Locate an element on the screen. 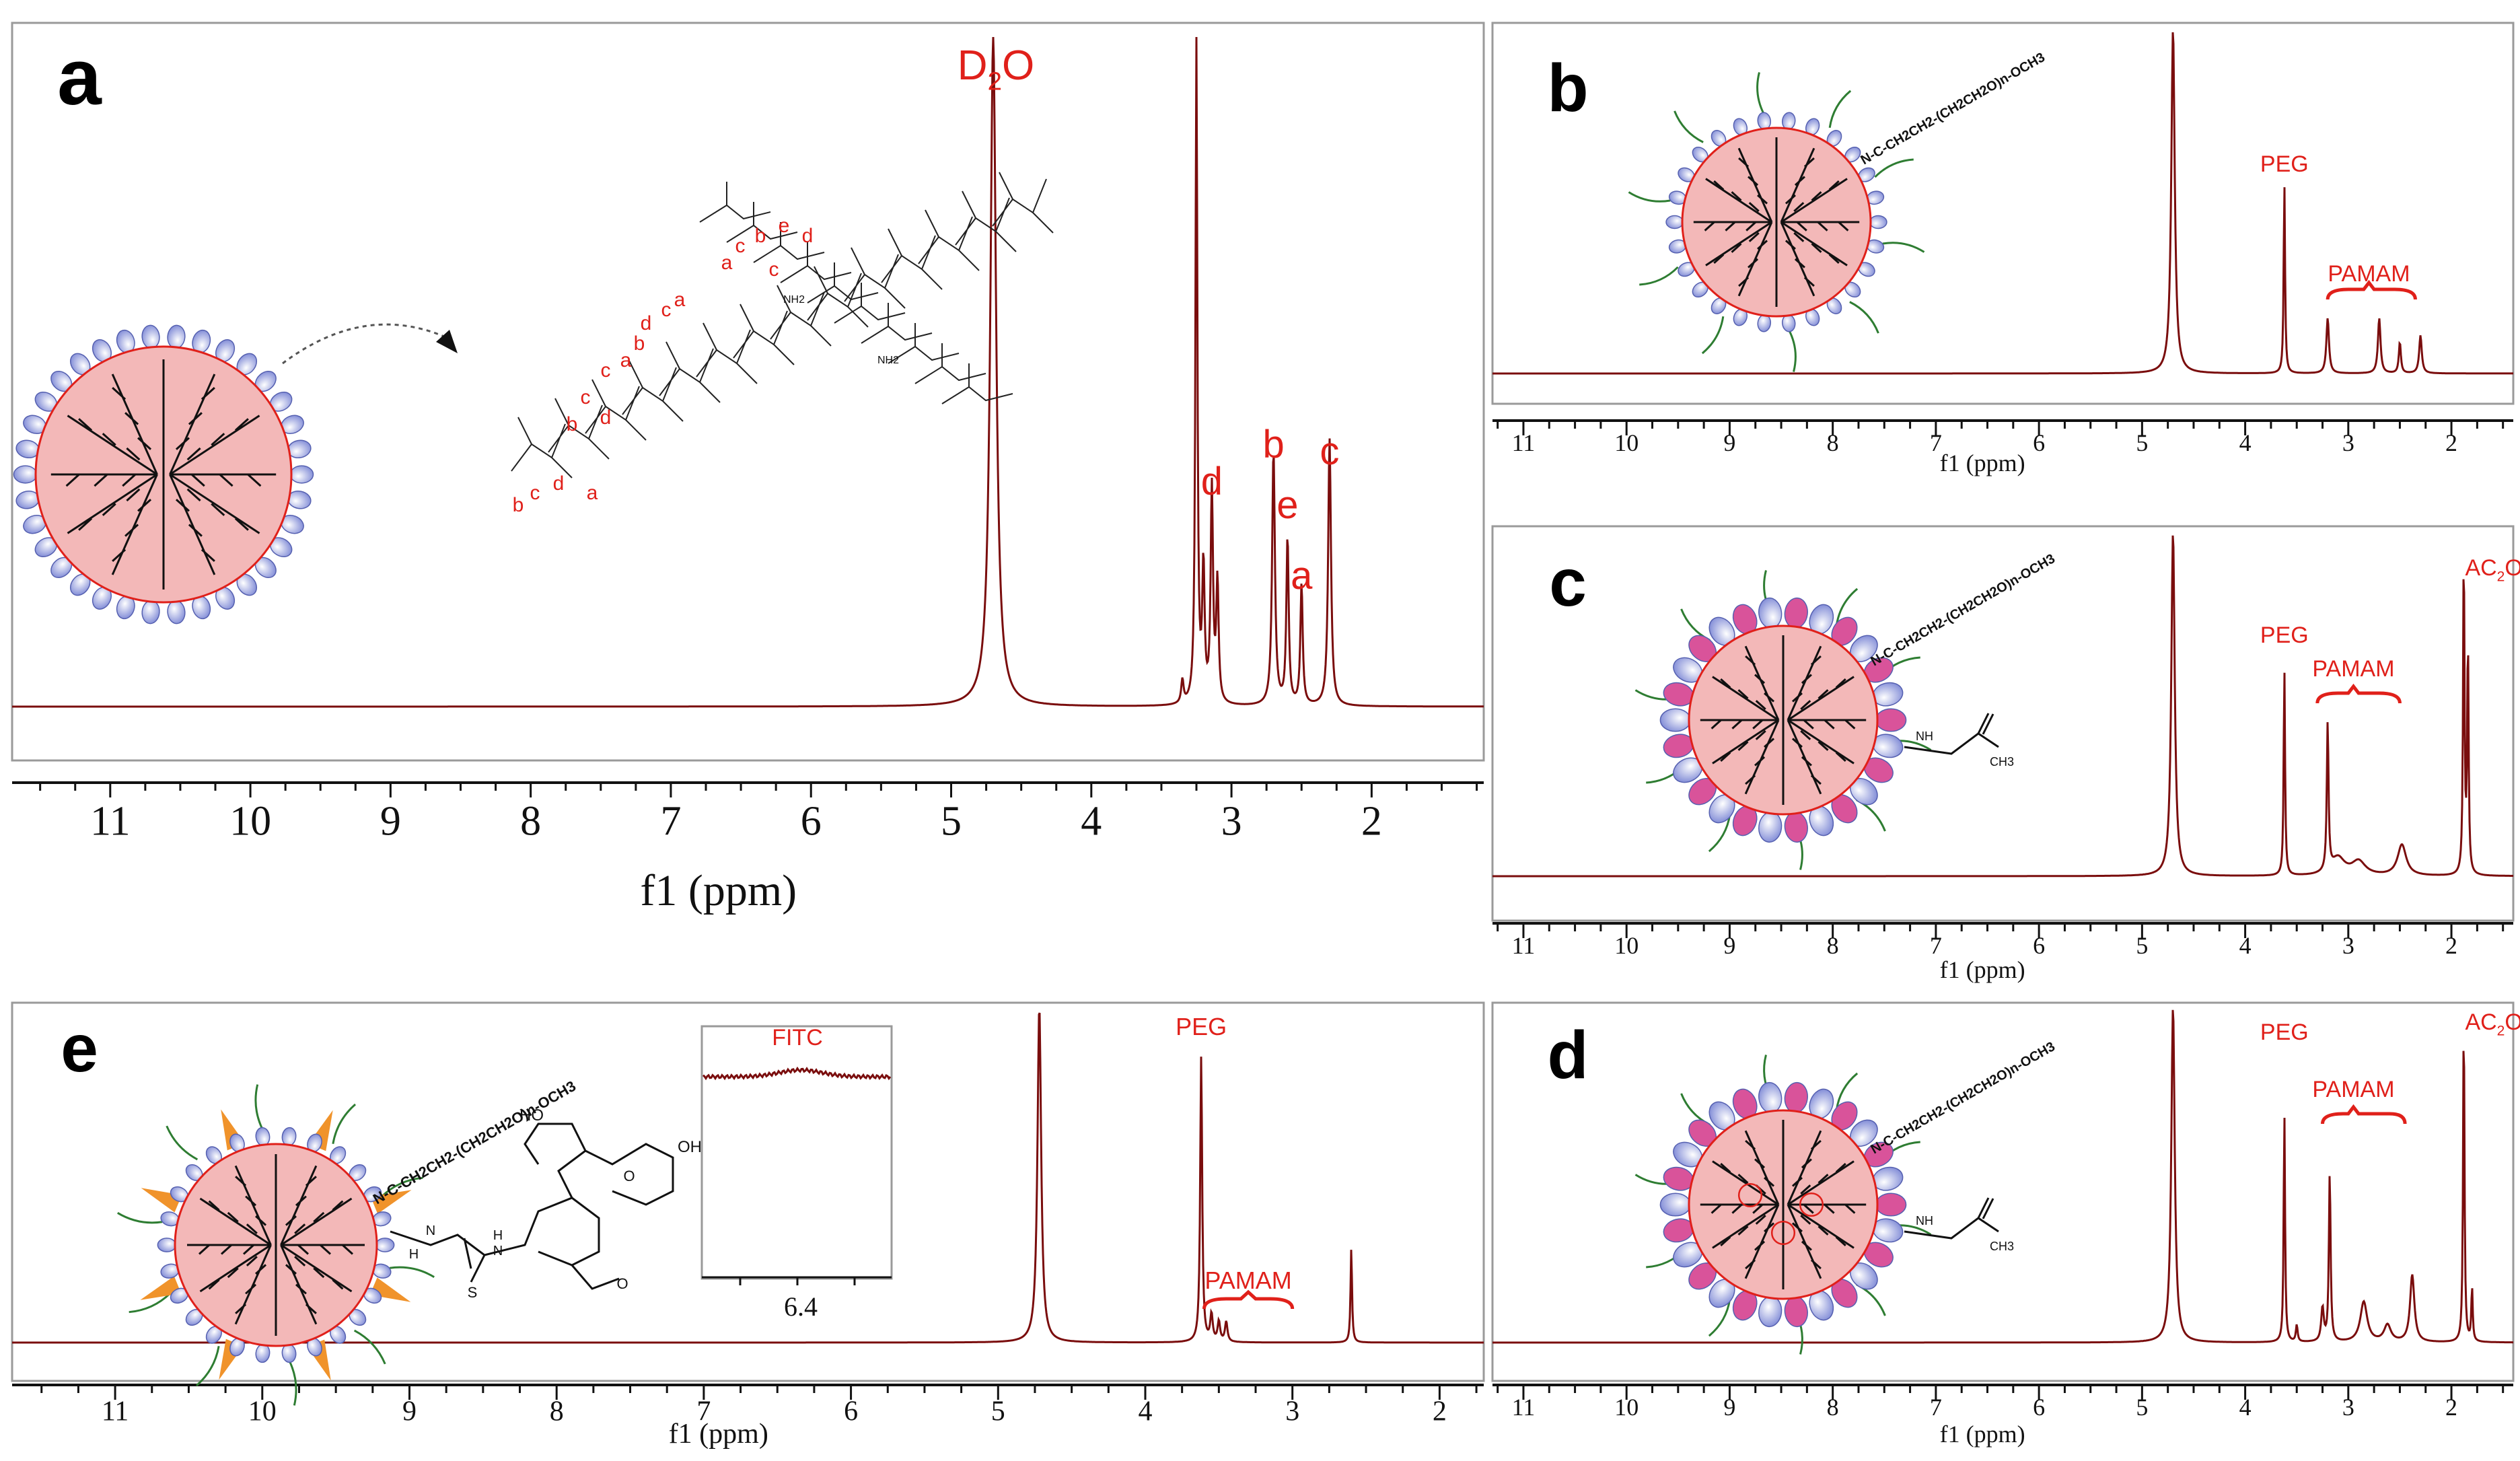  peak-label: D2O is located at coordinates (996, 69).